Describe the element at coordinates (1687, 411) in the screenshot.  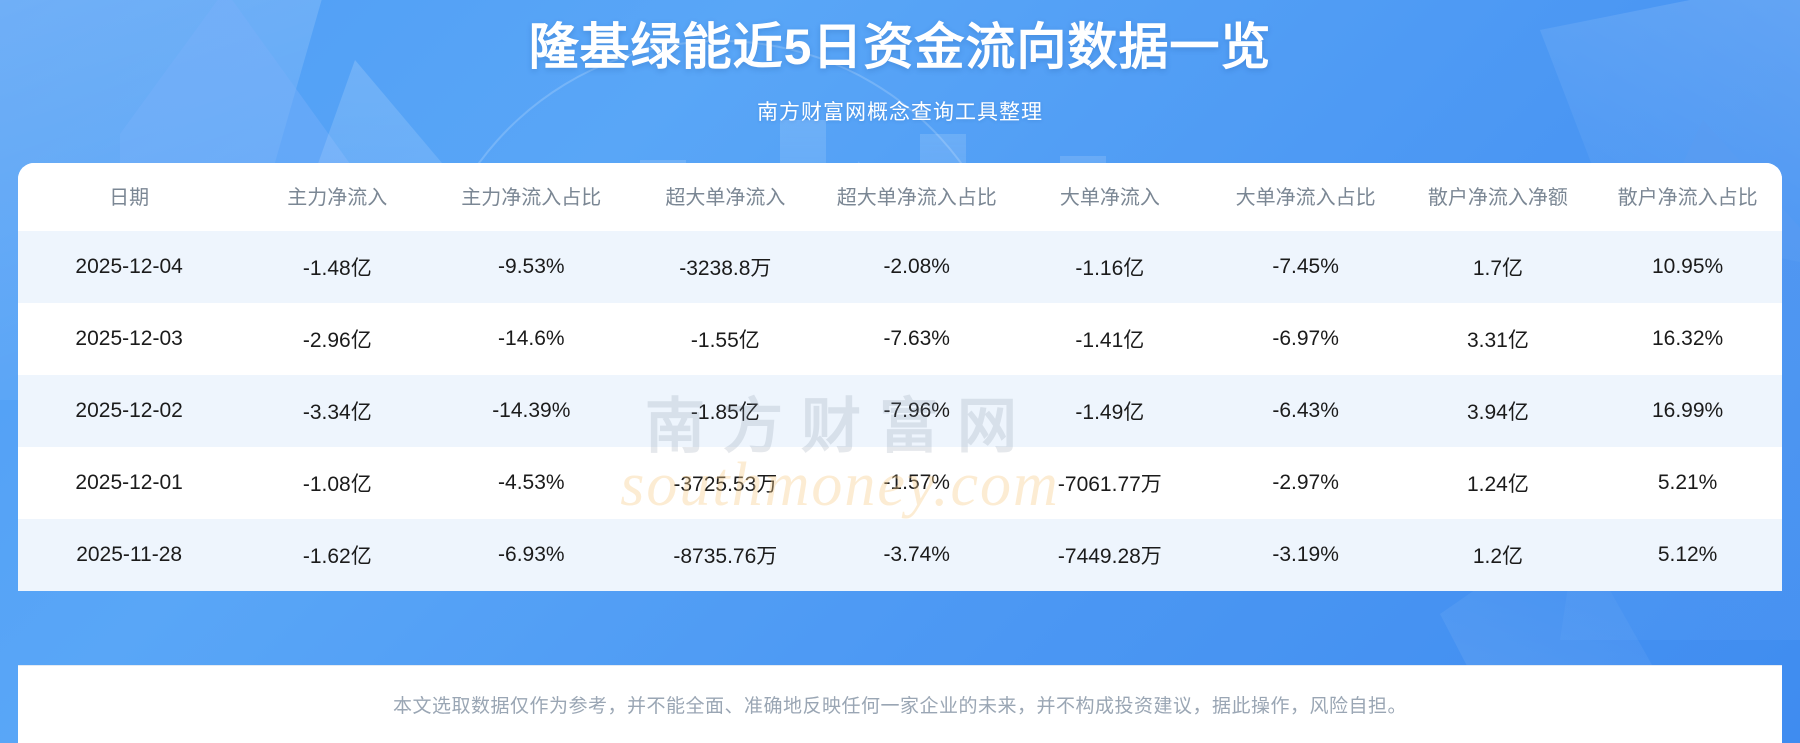
I see `cell-retail-pct: 16.99%` at that location.